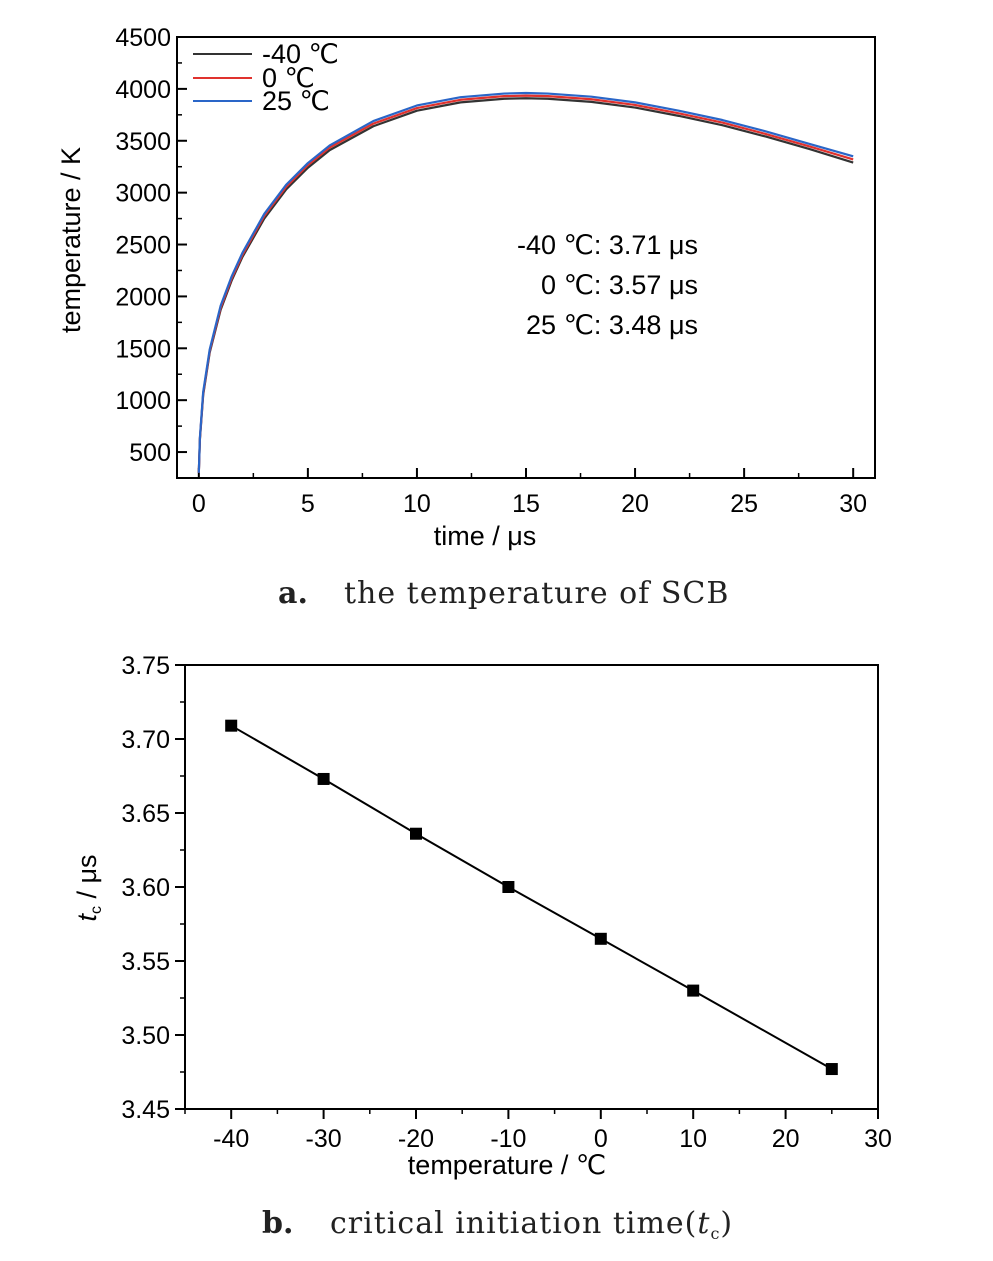 The height and width of the screenshot is (1261, 993). What do you see at coordinates (277, 1223) in the screenshot?
I see `caption-letter: b.` at bounding box center [277, 1223].